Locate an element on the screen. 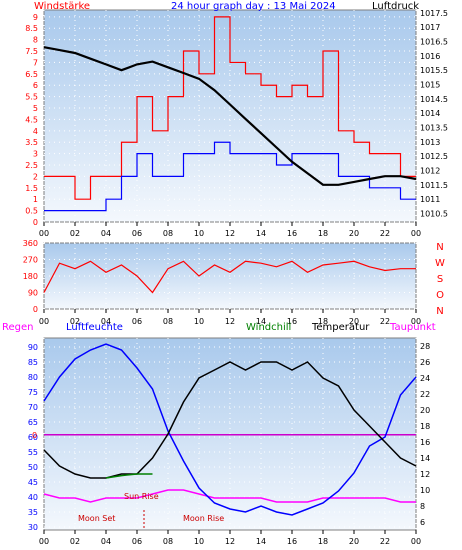  panel1-left-tick-label: 3 is located at coordinates (35, 154).